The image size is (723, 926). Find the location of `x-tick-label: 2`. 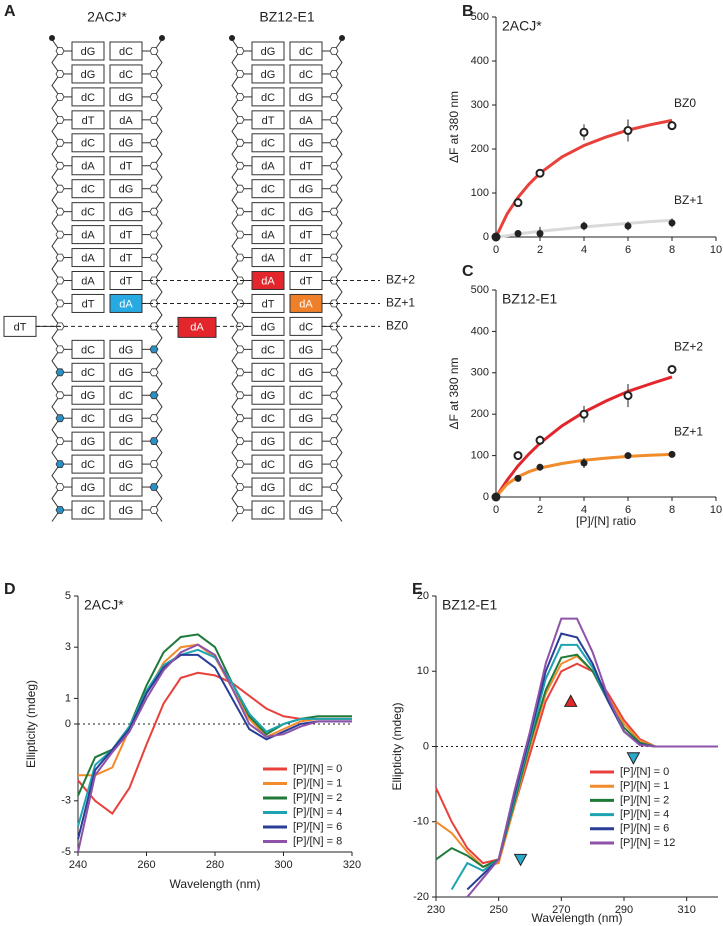

x-tick-label: 2 is located at coordinates (540, 510).